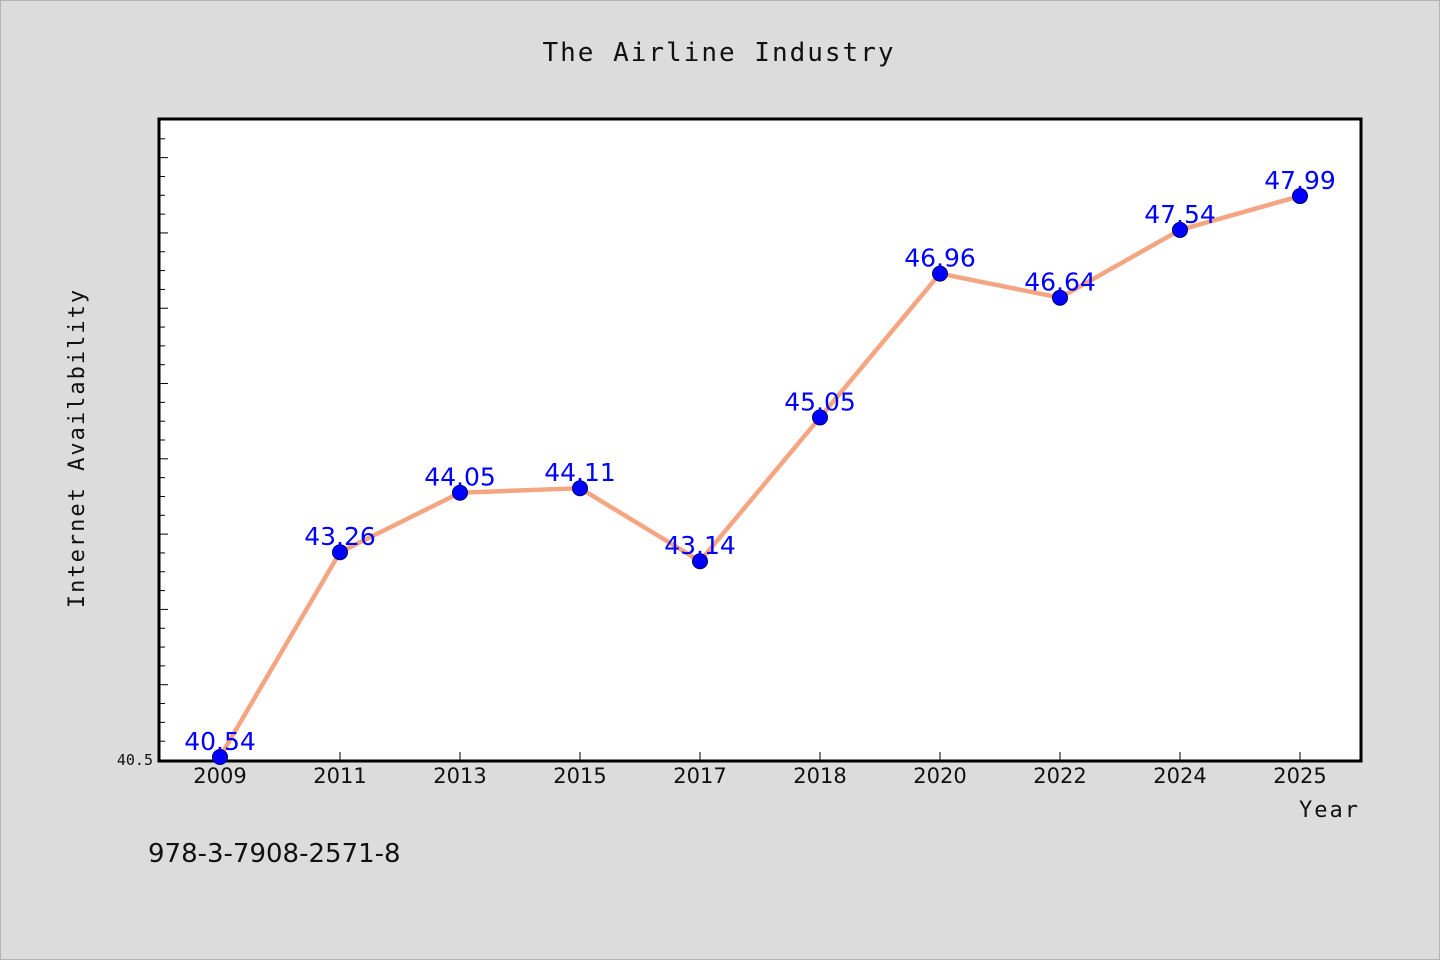 The width and height of the screenshot is (1440, 960). Describe the element at coordinates (1299, 776) in the screenshot. I see `x-tick-label: 2025` at that location.